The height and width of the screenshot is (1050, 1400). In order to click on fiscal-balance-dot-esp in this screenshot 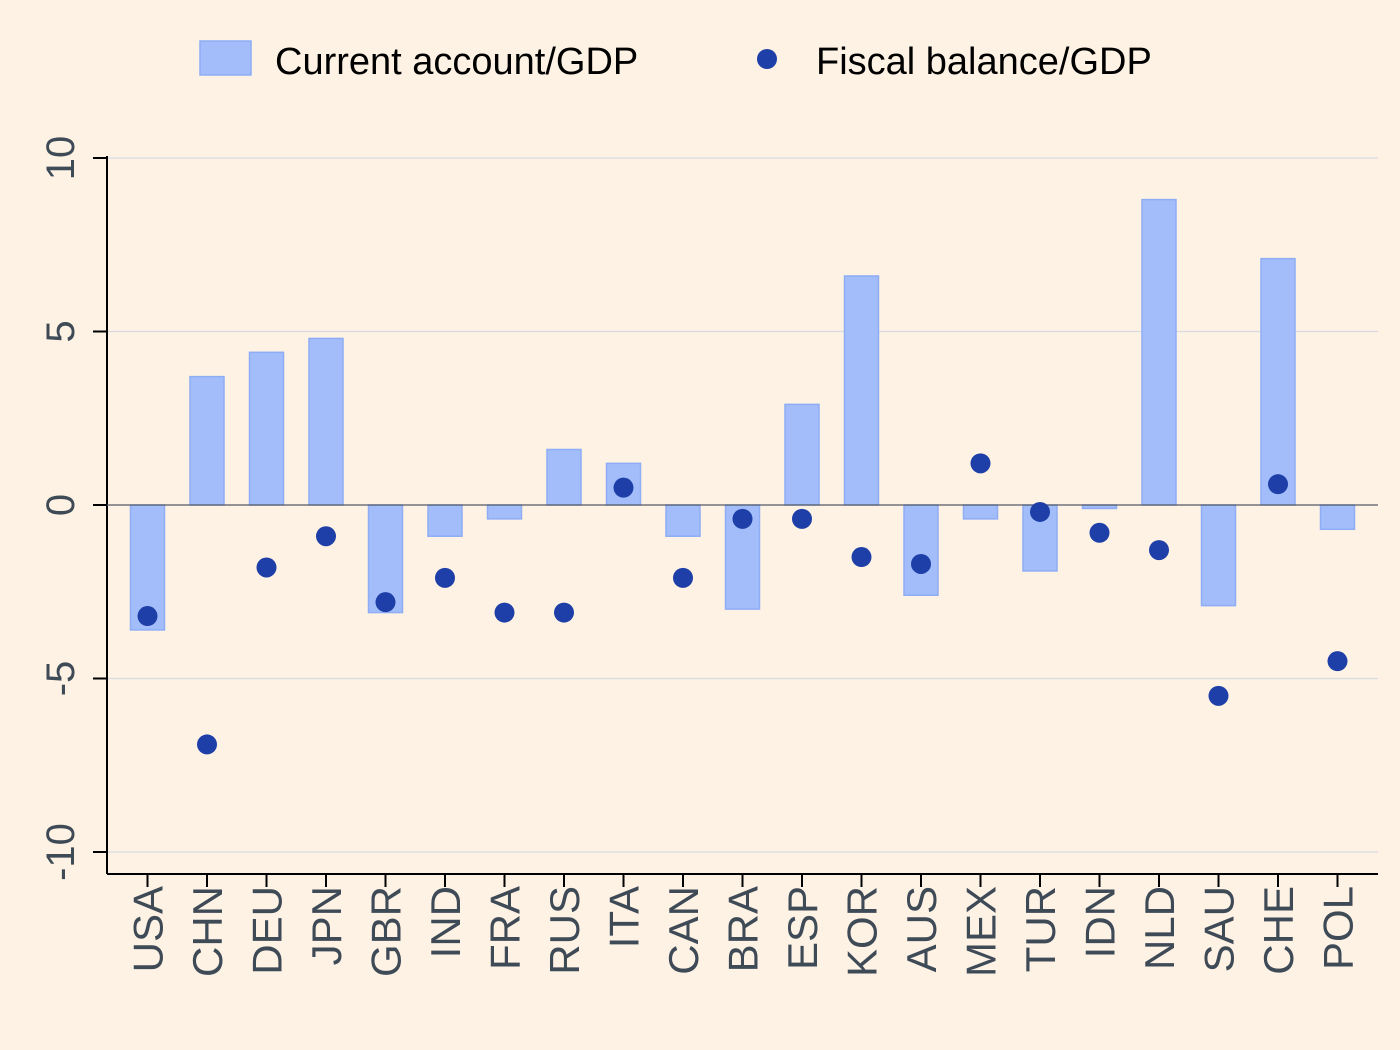, I will do `click(802, 518)`.